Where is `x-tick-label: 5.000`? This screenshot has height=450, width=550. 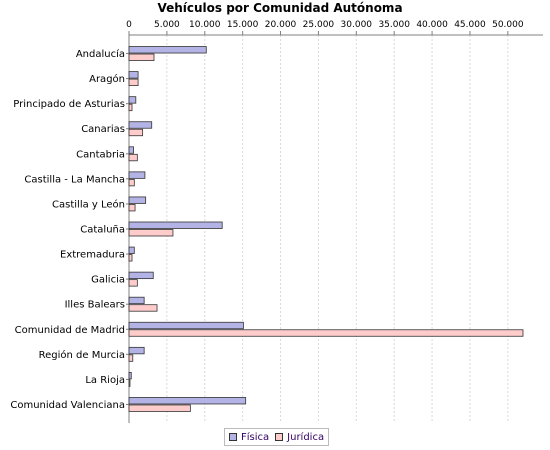 x-tick-label: 5.000 is located at coordinates (167, 25).